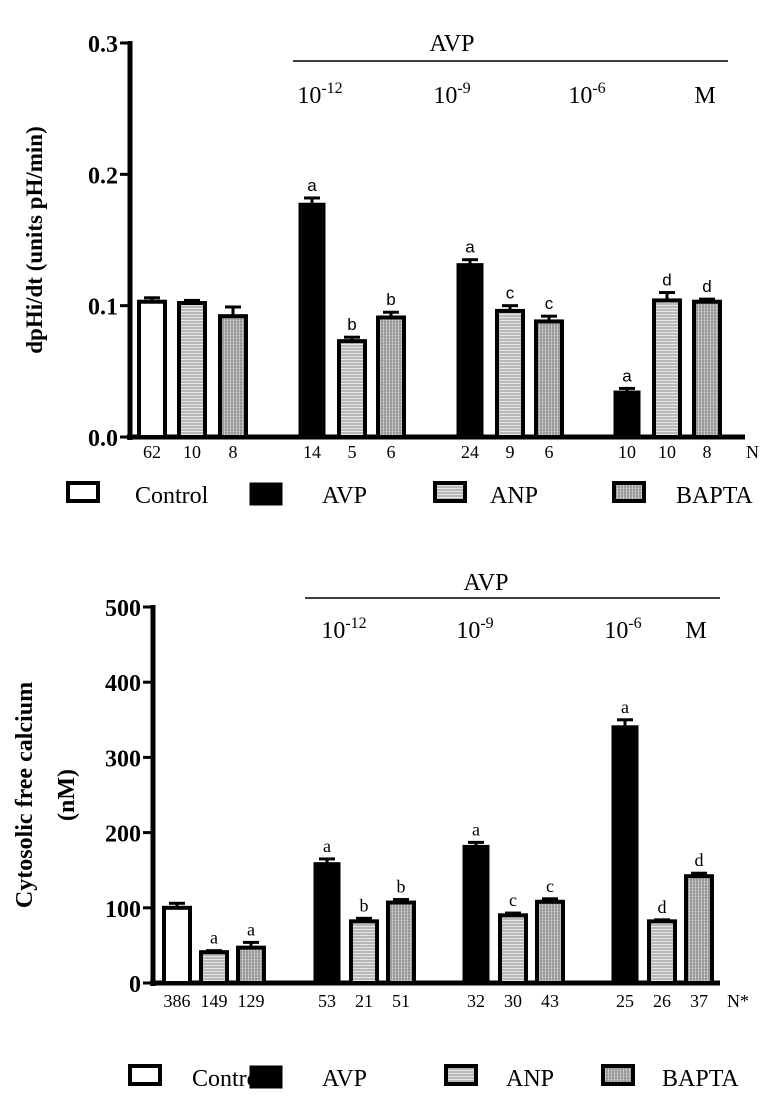 The width and height of the screenshot is (776, 1103). Describe the element at coordinates (152, 452) in the screenshot. I see `n-label: 62` at that location.